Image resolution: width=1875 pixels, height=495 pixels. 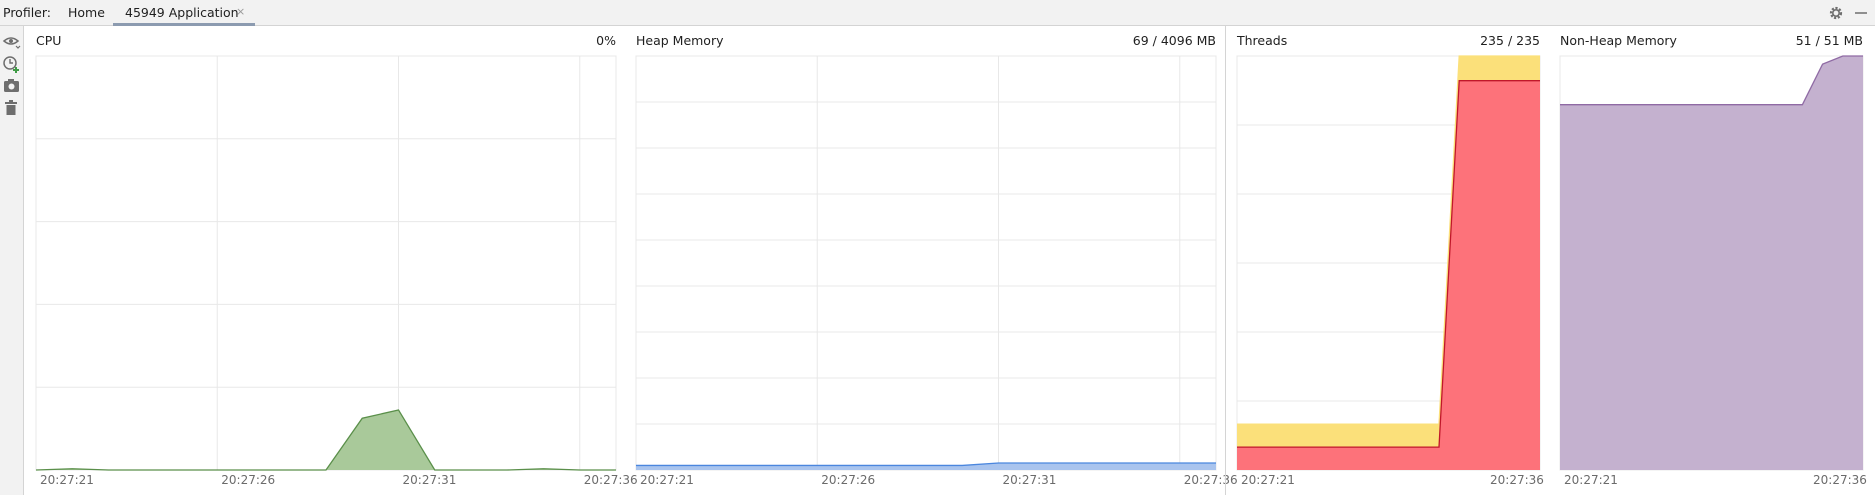 What do you see at coordinates (12, 260) in the screenshot?
I see `tool-strip` at bounding box center [12, 260].